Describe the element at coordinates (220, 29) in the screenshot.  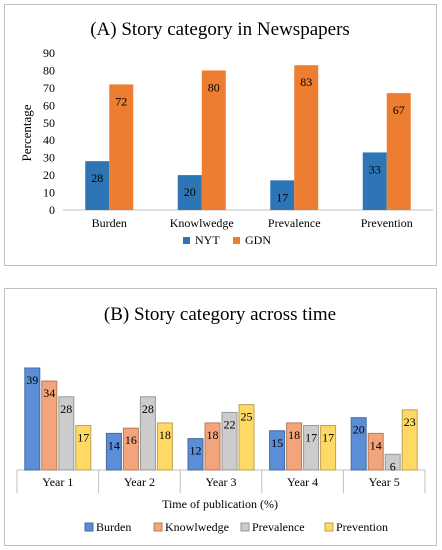
I see `chart-a-title: (A) Story category in Newspapers` at that location.